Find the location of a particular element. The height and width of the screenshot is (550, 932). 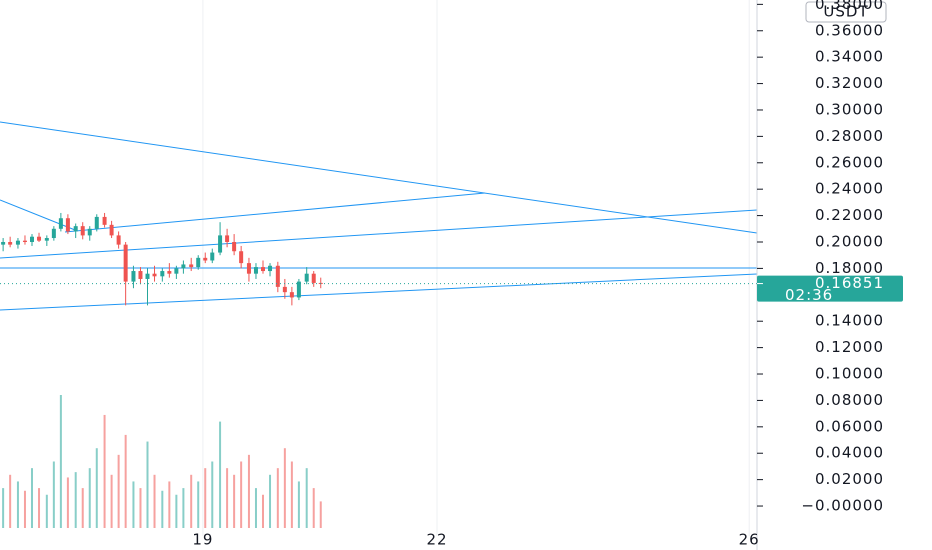

y-tick-label: 0.30000 is located at coordinates (849, 109).